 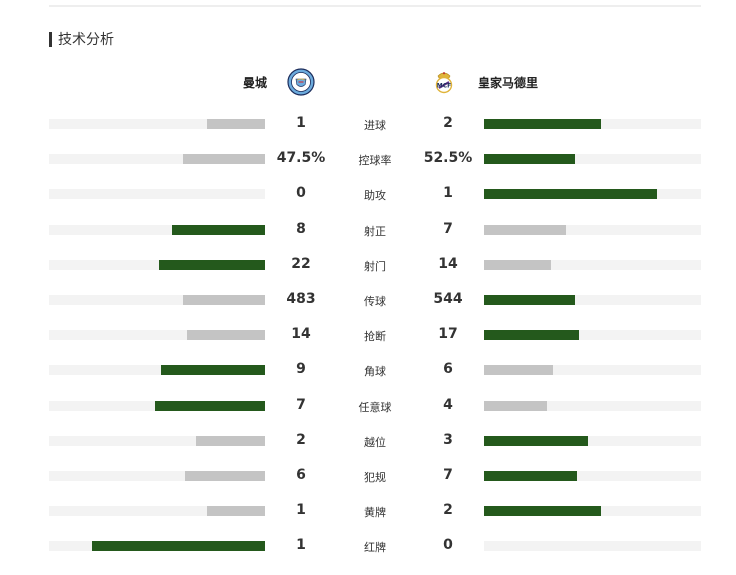 I want to click on stat-row: 8 射正 7, so click(x=375, y=229).